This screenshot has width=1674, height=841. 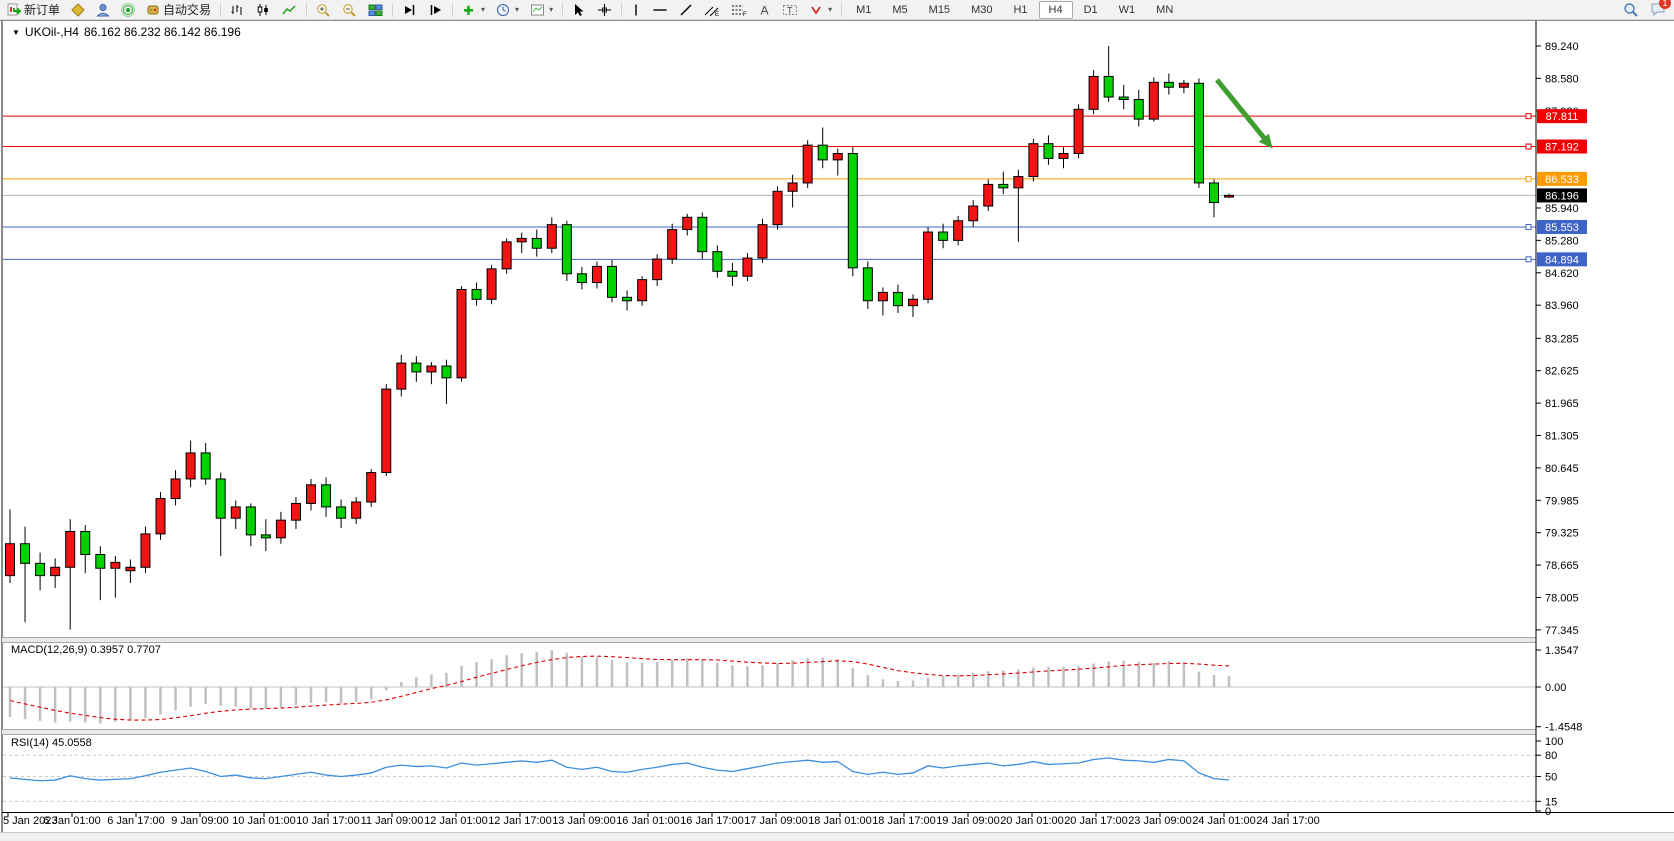 I want to click on trend-arrow-annotation, so click(x=1244, y=113).